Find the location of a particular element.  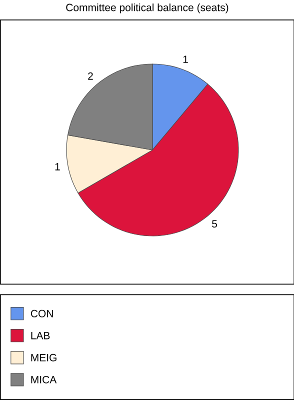

legend-label: MICA is located at coordinates (43, 380).